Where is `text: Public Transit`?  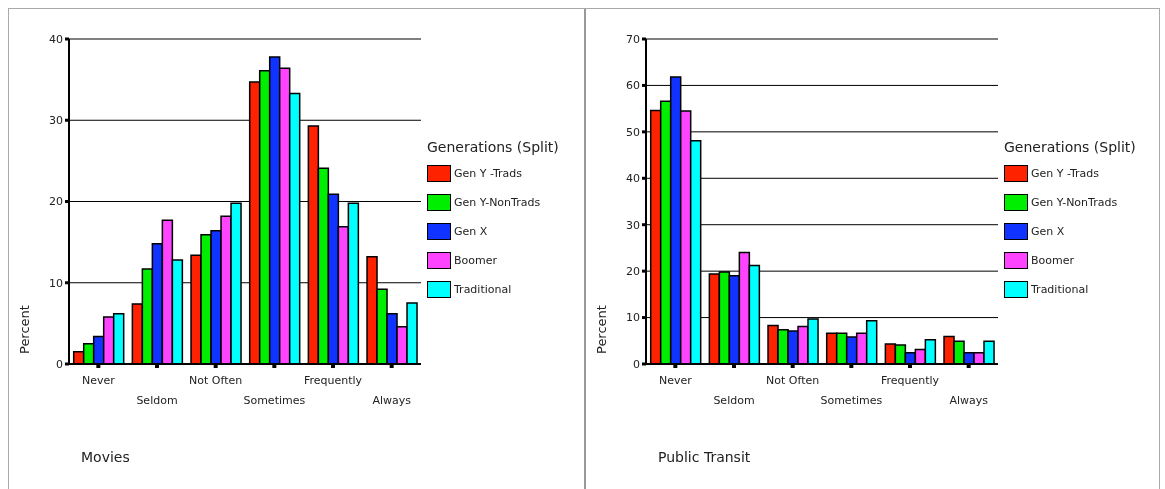 text: Public Transit is located at coordinates (704, 457).